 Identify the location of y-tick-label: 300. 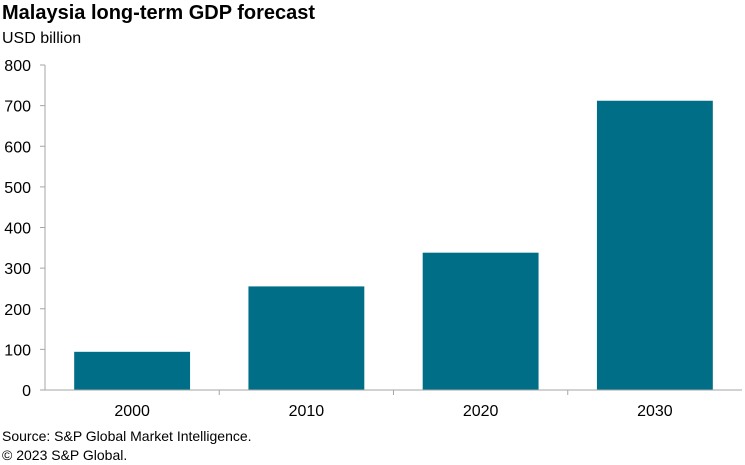
(17, 269).